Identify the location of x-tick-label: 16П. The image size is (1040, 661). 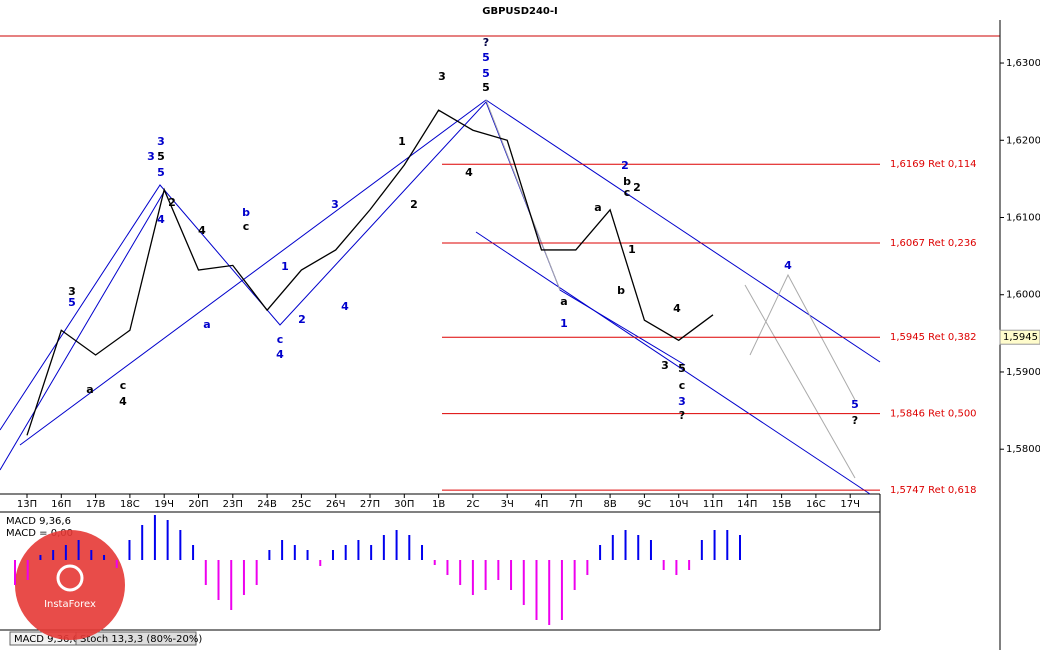
(61, 504).